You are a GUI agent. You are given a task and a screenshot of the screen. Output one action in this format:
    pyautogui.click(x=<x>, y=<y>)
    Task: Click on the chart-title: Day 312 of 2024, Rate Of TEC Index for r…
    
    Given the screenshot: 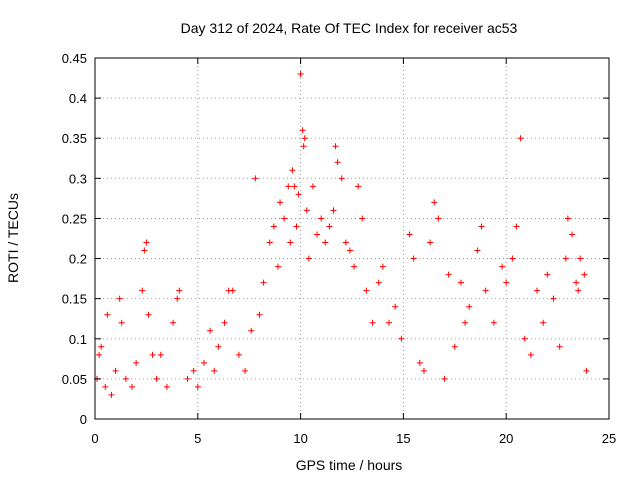 What is the action you would take?
    pyautogui.click(x=349, y=28)
    